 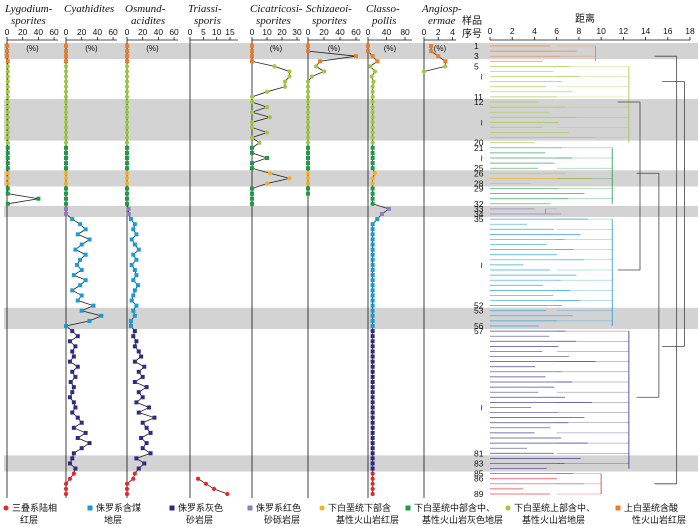 I want to click on highlight-band, so click(x=351, y=51).